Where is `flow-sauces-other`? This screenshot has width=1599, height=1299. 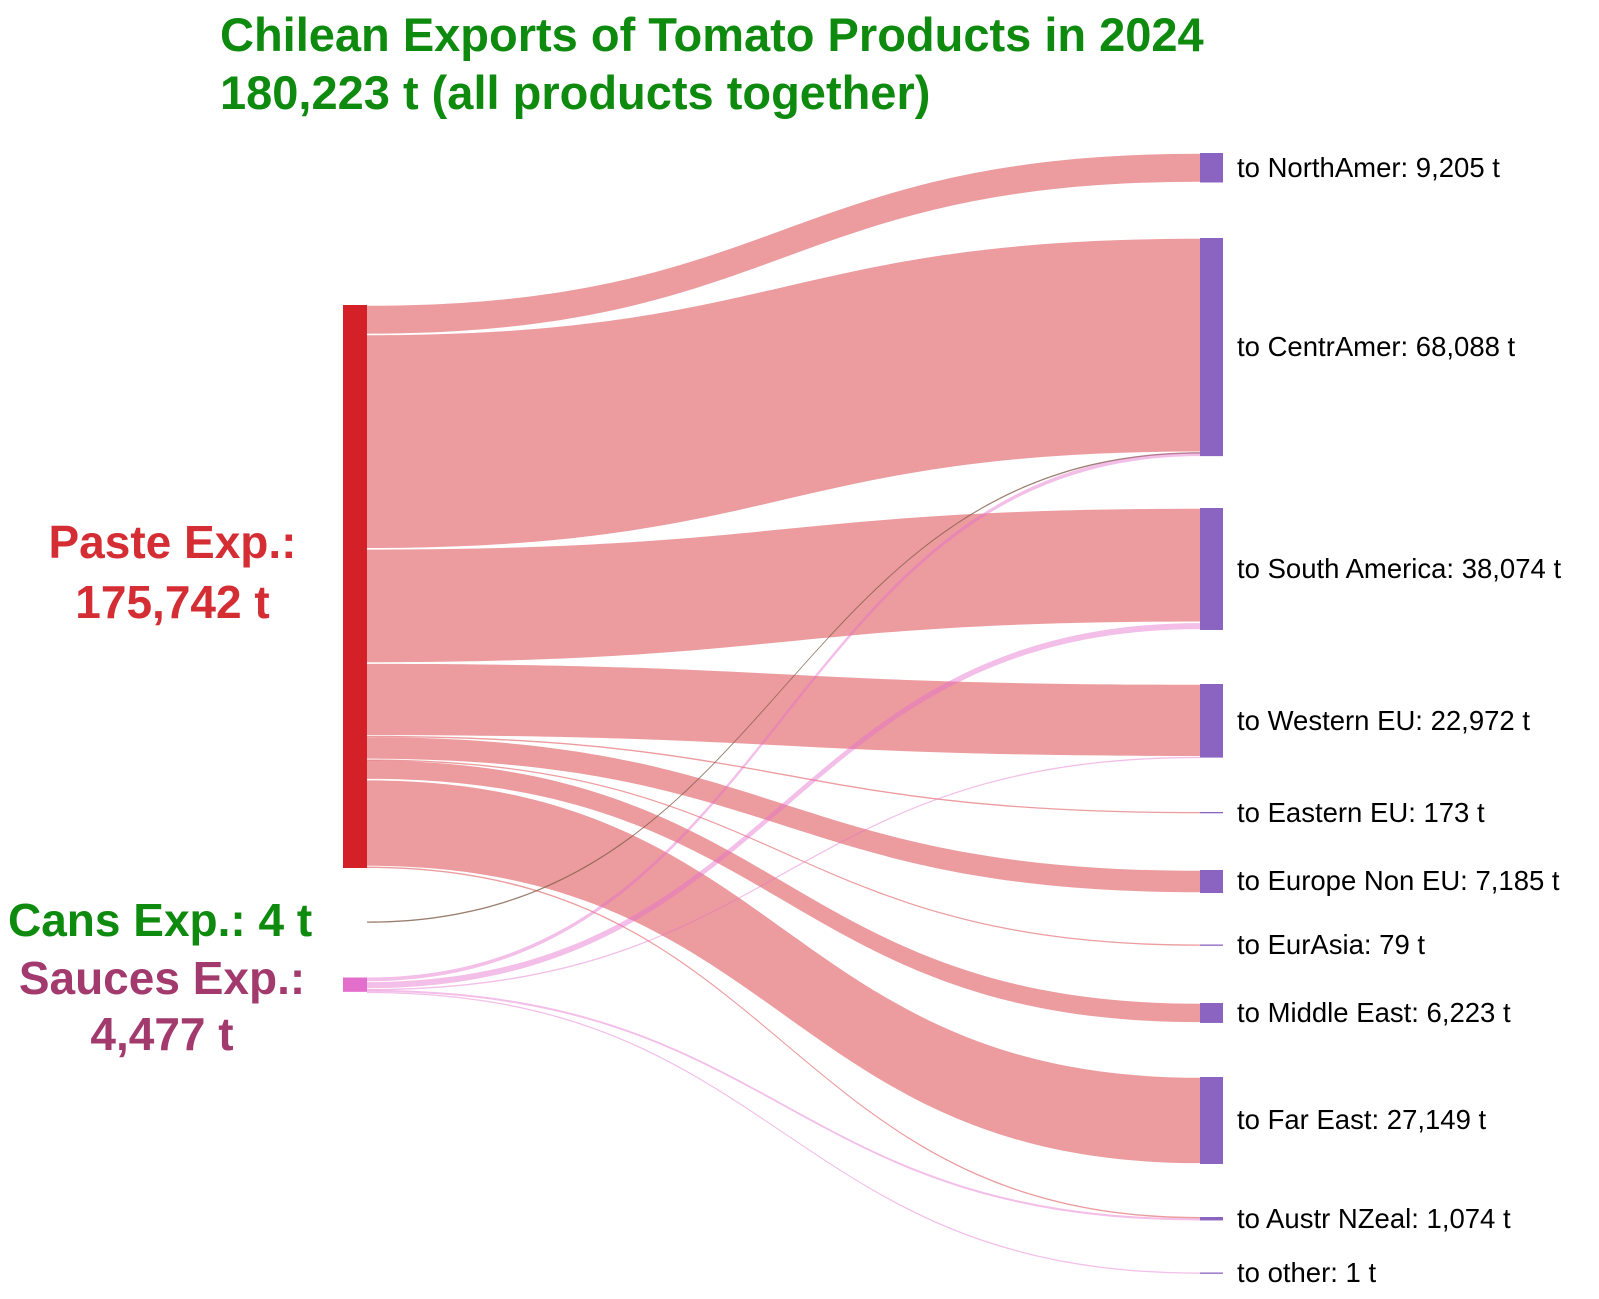
flow-sauces-other is located at coordinates (783, 1132).